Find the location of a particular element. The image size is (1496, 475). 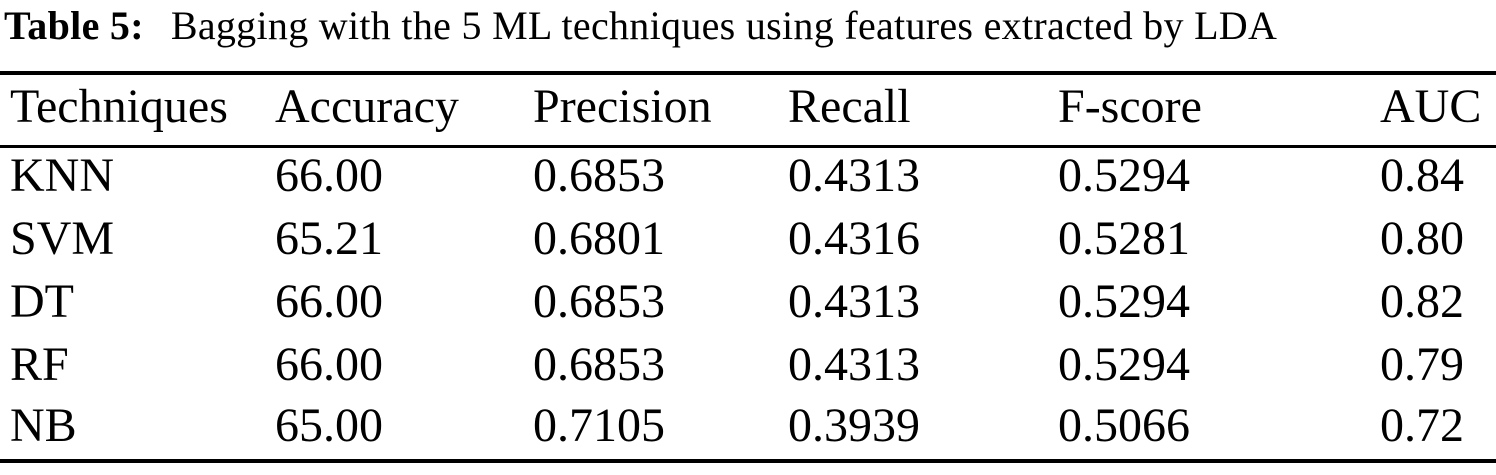

table-row-svm: SVM 65.21 0.6801 0.4316 0.5281 0.80 is located at coordinates (748, 240).